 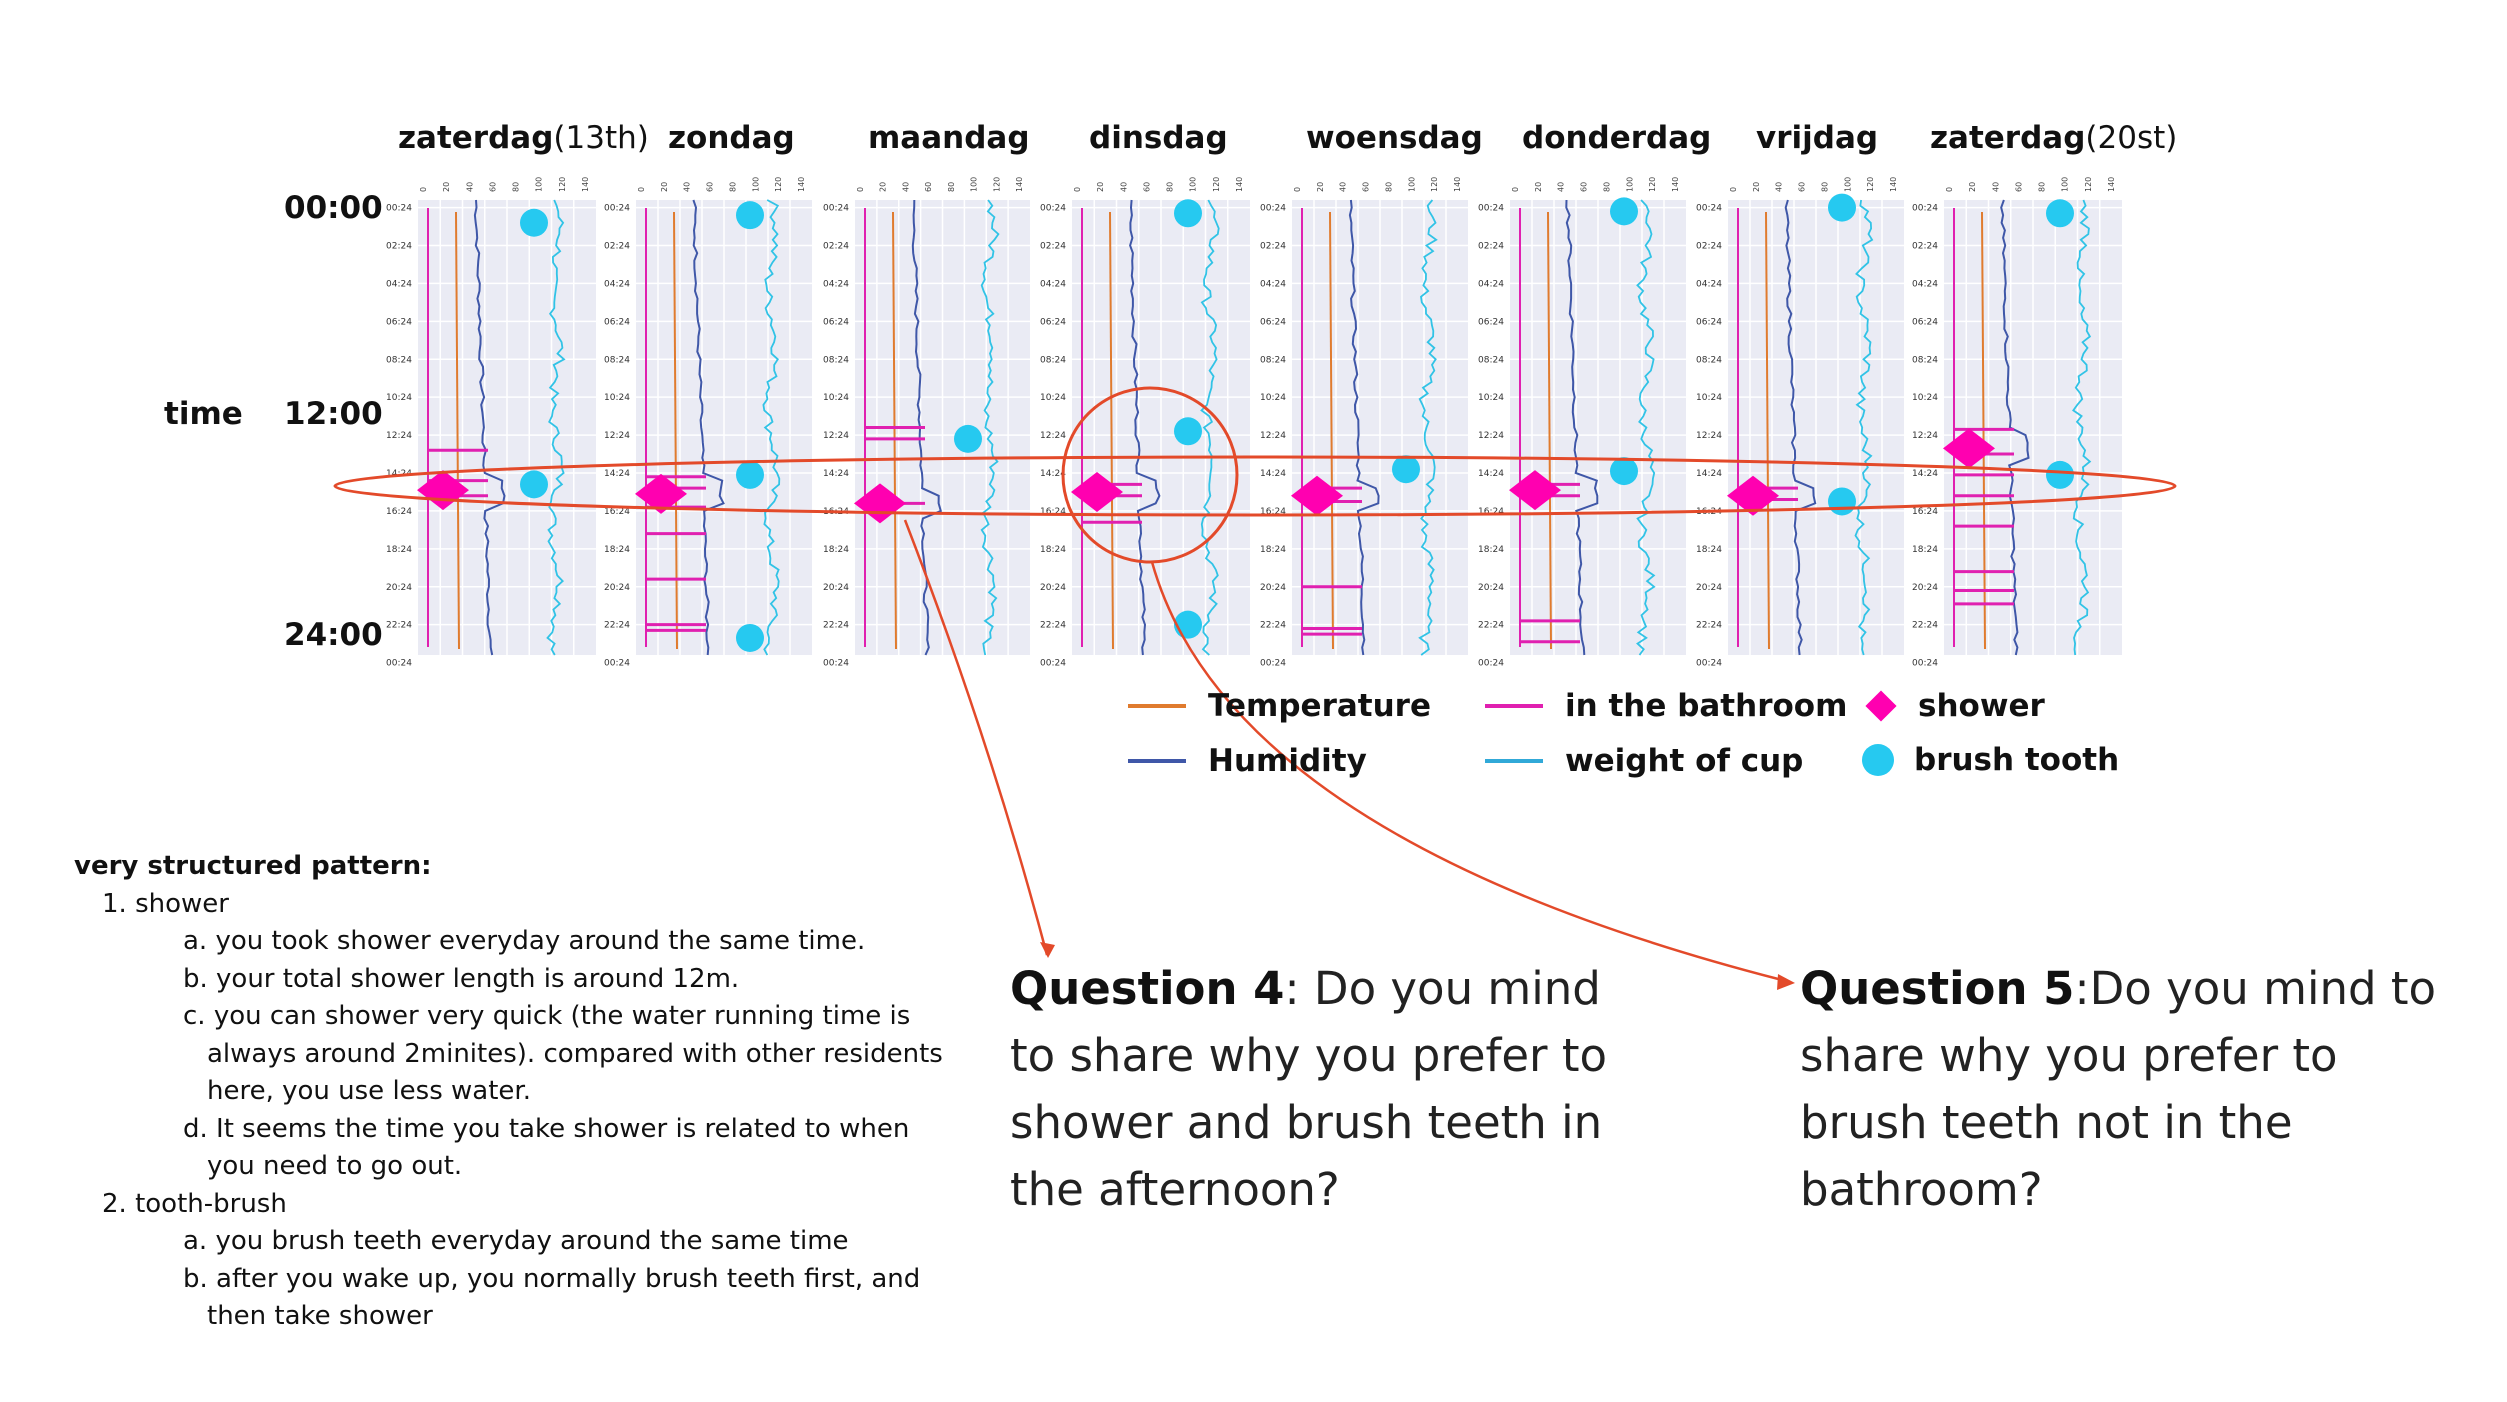 I want to click on bathroom-swatch, so click(x=1514, y=706).